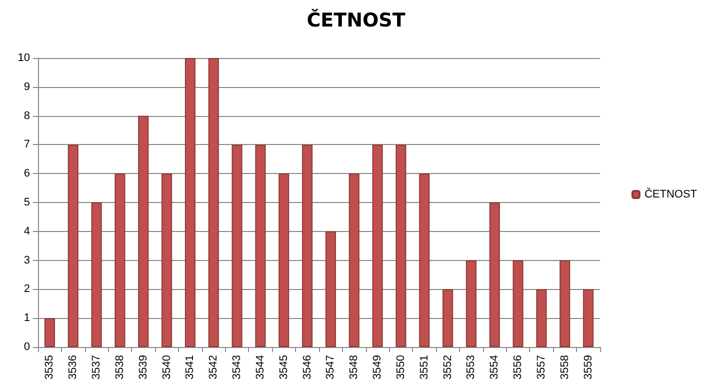 The image size is (712, 389). What do you see at coordinates (27, 86) in the screenshot?
I see `y-tick-label: 9` at bounding box center [27, 86].